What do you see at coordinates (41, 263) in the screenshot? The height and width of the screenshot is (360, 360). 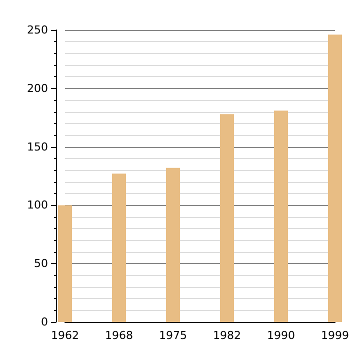 I see `y-tick-label: 50` at bounding box center [41, 263].